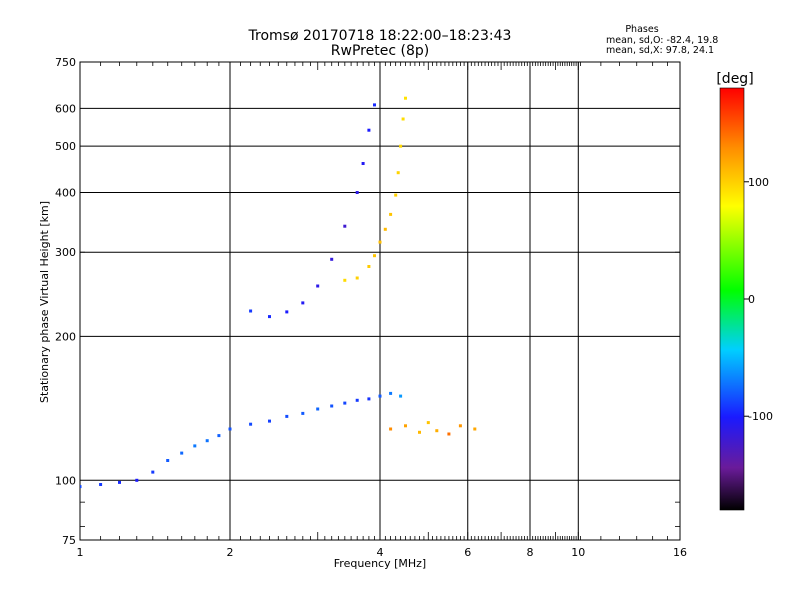  What do you see at coordinates (69, 540) in the screenshot?
I see `y-tick-label: 75` at bounding box center [69, 540].